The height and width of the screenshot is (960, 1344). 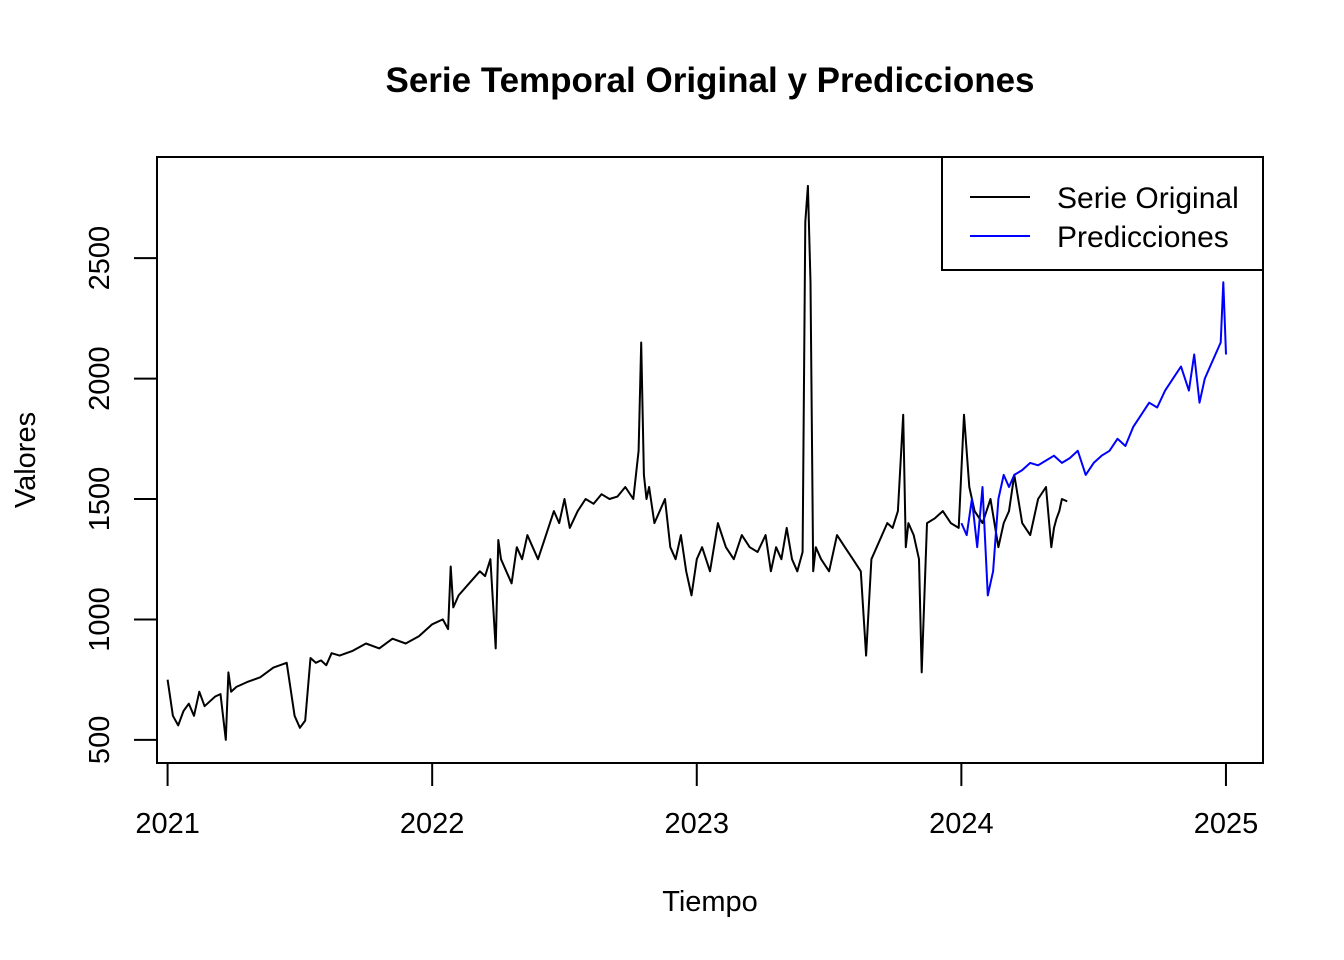 I want to click on y-tick-label: 2500, so click(x=100, y=258).